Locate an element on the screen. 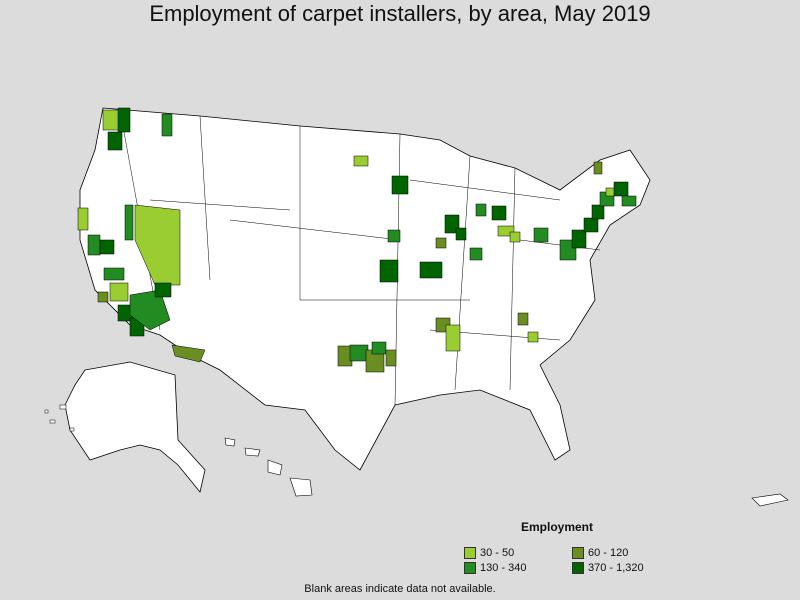 This screenshot has width=800, height=600. legend-label-2: 60 - 120 is located at coordinates (608, 553).